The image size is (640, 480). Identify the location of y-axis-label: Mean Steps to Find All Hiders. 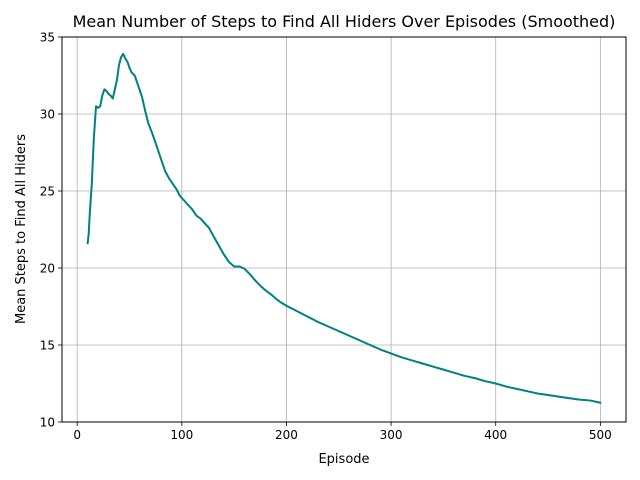
(21, 229).